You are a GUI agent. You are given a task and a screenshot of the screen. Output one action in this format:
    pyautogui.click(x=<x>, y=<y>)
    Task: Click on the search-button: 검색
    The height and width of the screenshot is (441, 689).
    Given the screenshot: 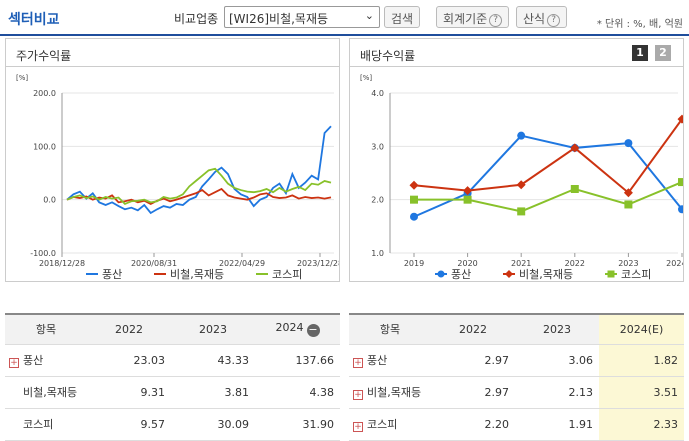 What is the action you would take?
    pyautogui.click(x=402, y=17)
    